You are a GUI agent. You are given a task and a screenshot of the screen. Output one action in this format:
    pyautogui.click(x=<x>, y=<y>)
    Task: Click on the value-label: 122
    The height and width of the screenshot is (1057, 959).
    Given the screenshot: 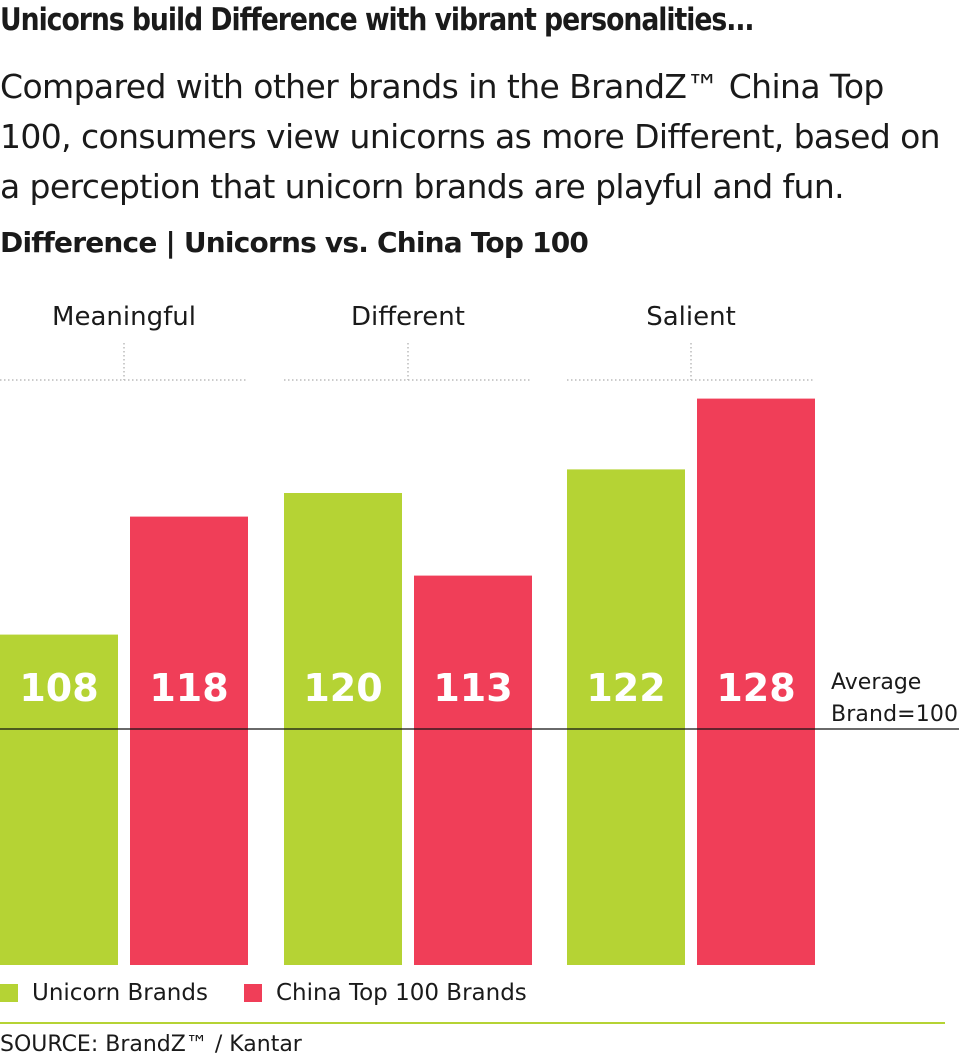 What is the action you would take?
    pyautogui.click(x=625, y=688)
    